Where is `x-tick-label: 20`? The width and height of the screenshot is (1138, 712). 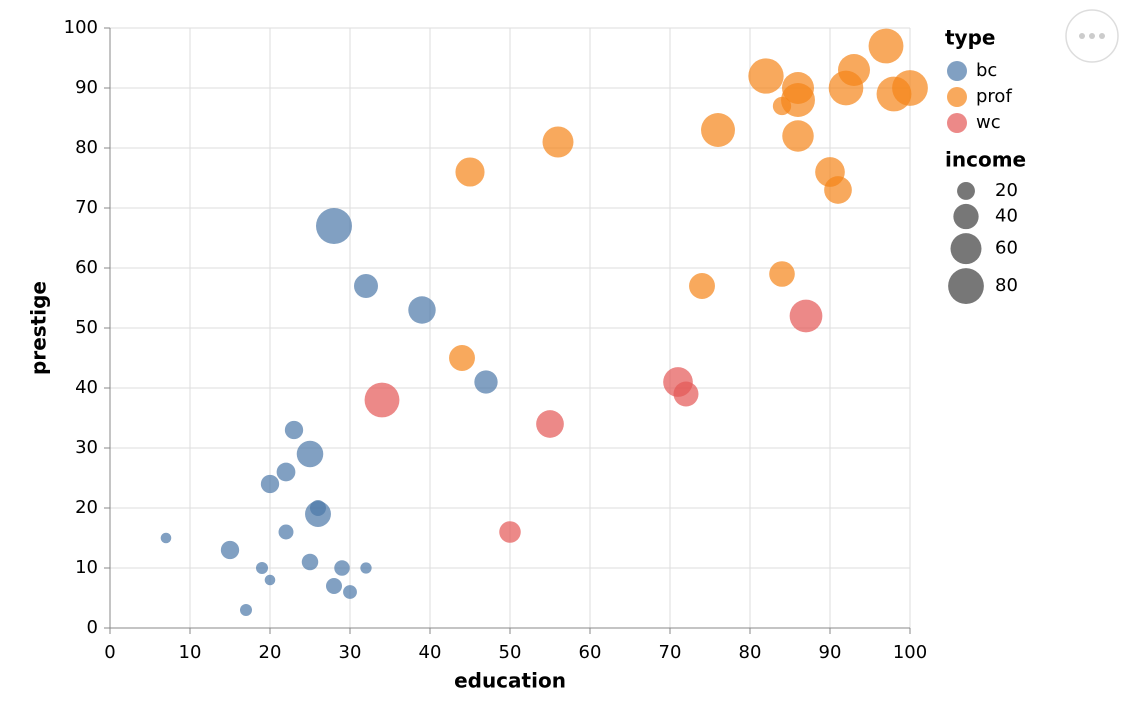 x-tick-label: 20 is located at coordinates (270, 652).